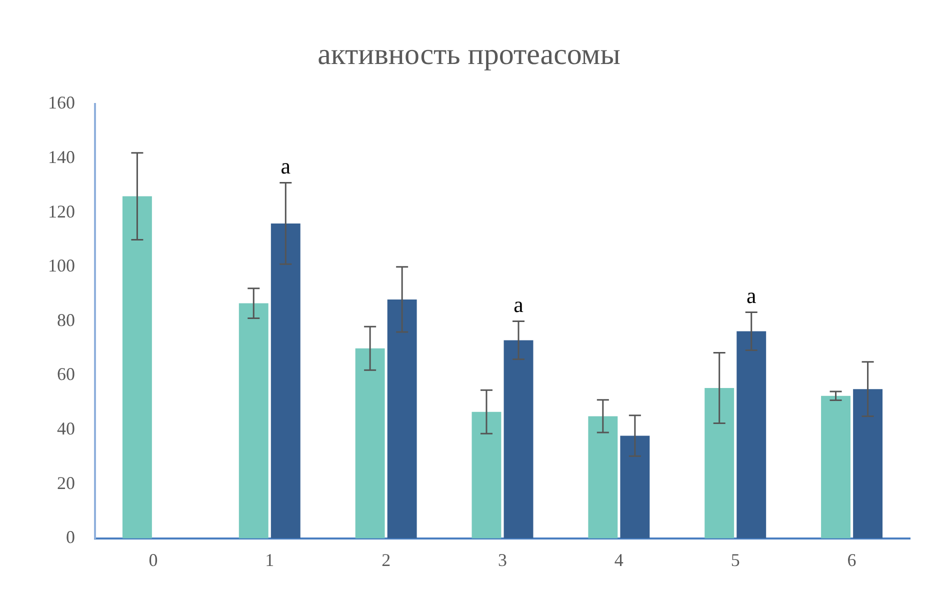  What do you see at coordinates (619, 560) in the screenshot?
I see `x-tick-label: 4` at bounding box center [619, 560].